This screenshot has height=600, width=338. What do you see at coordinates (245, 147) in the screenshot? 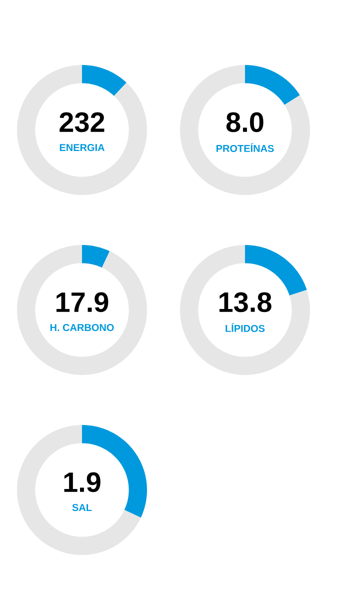
I see `text: PROTEÍNAS` at bounding box center [245, 147].